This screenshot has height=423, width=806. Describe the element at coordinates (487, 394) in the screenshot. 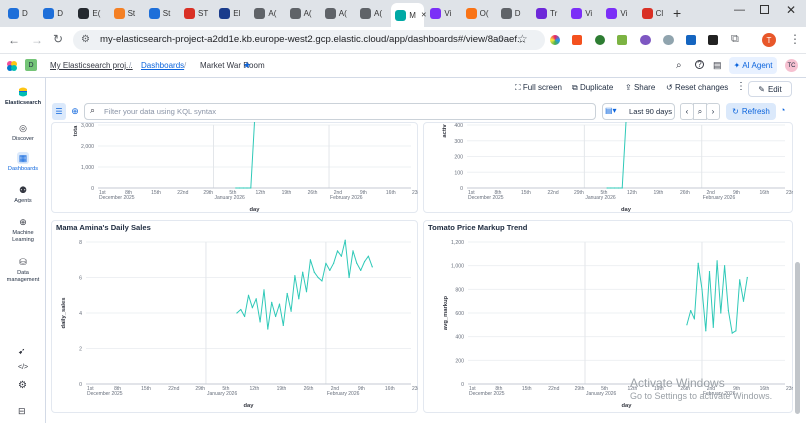

I see `month-label: December 2025` at that location.